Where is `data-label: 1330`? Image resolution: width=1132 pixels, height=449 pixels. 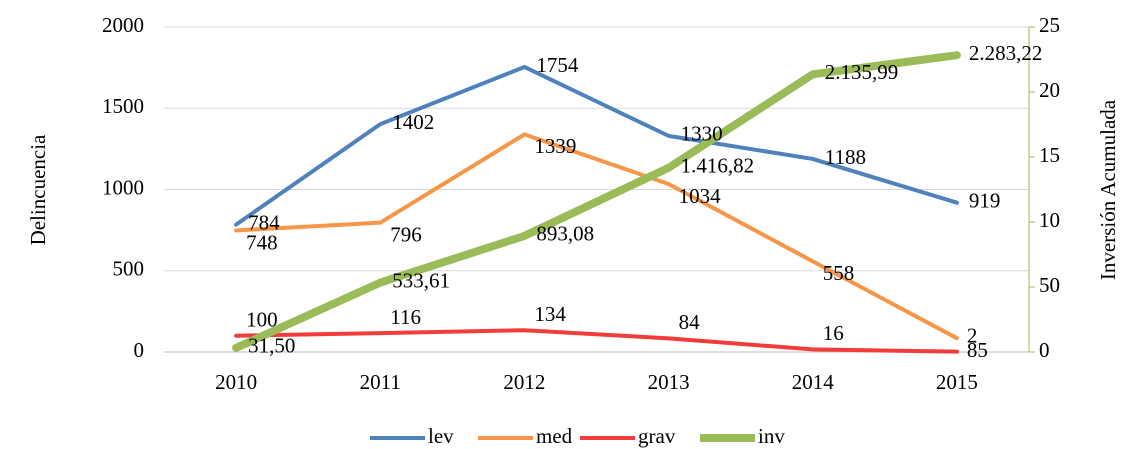 data-label: 1330 is located at coordinates (702, 134).